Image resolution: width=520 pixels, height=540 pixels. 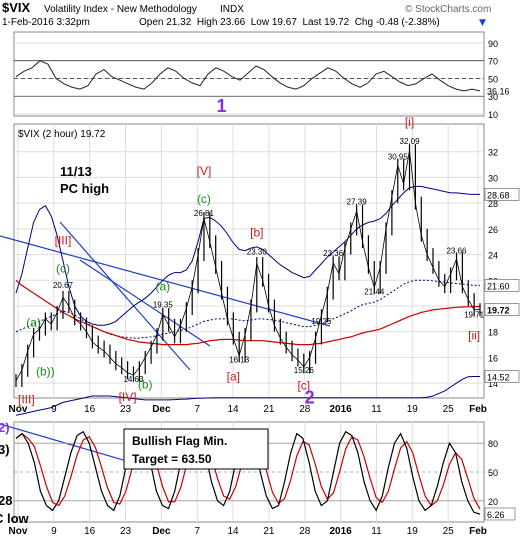 What do you see at coordinates (482, 23) in the screenshot?
I see `ohlc-down-arrow-icon: ▼` at bounding box center [482, 23].